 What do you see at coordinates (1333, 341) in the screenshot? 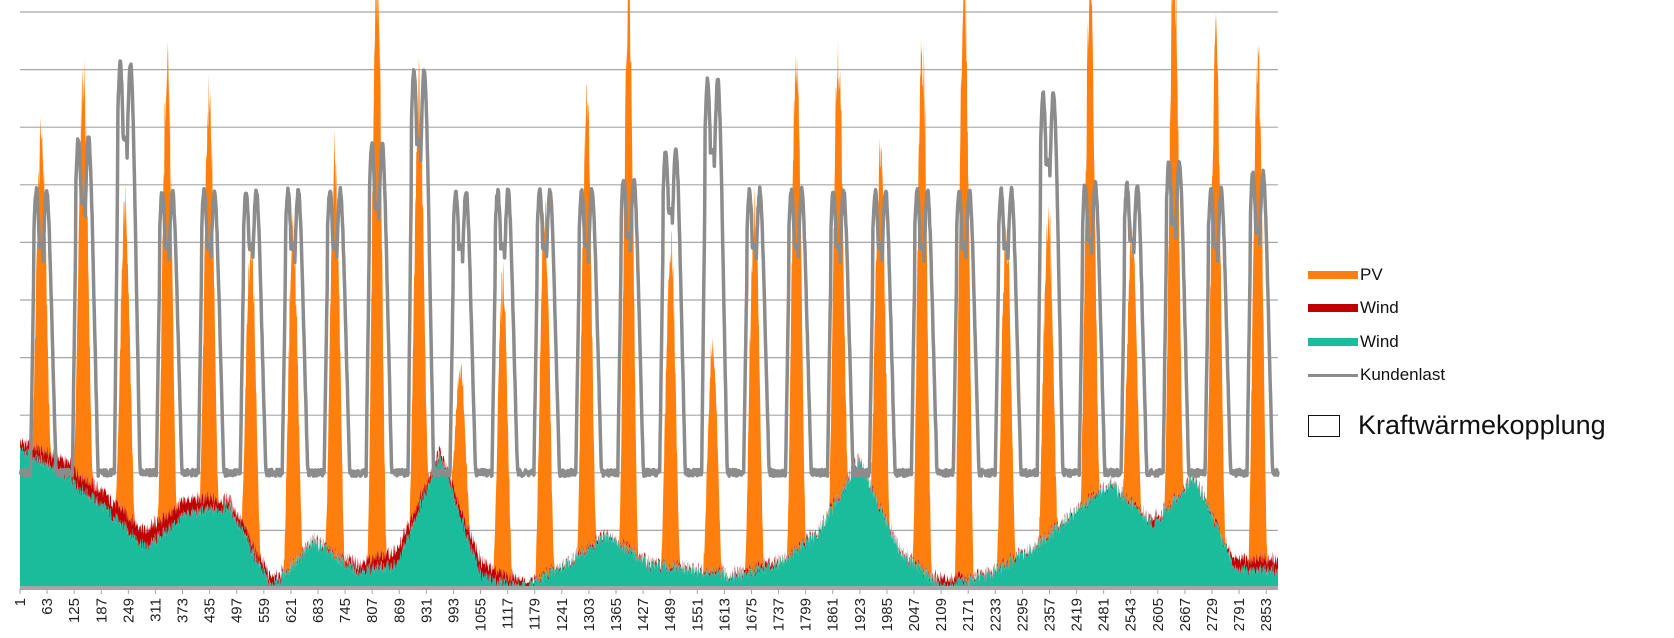
I see `legend-swatch-wind-teal` at bounding box center [1333, 341].